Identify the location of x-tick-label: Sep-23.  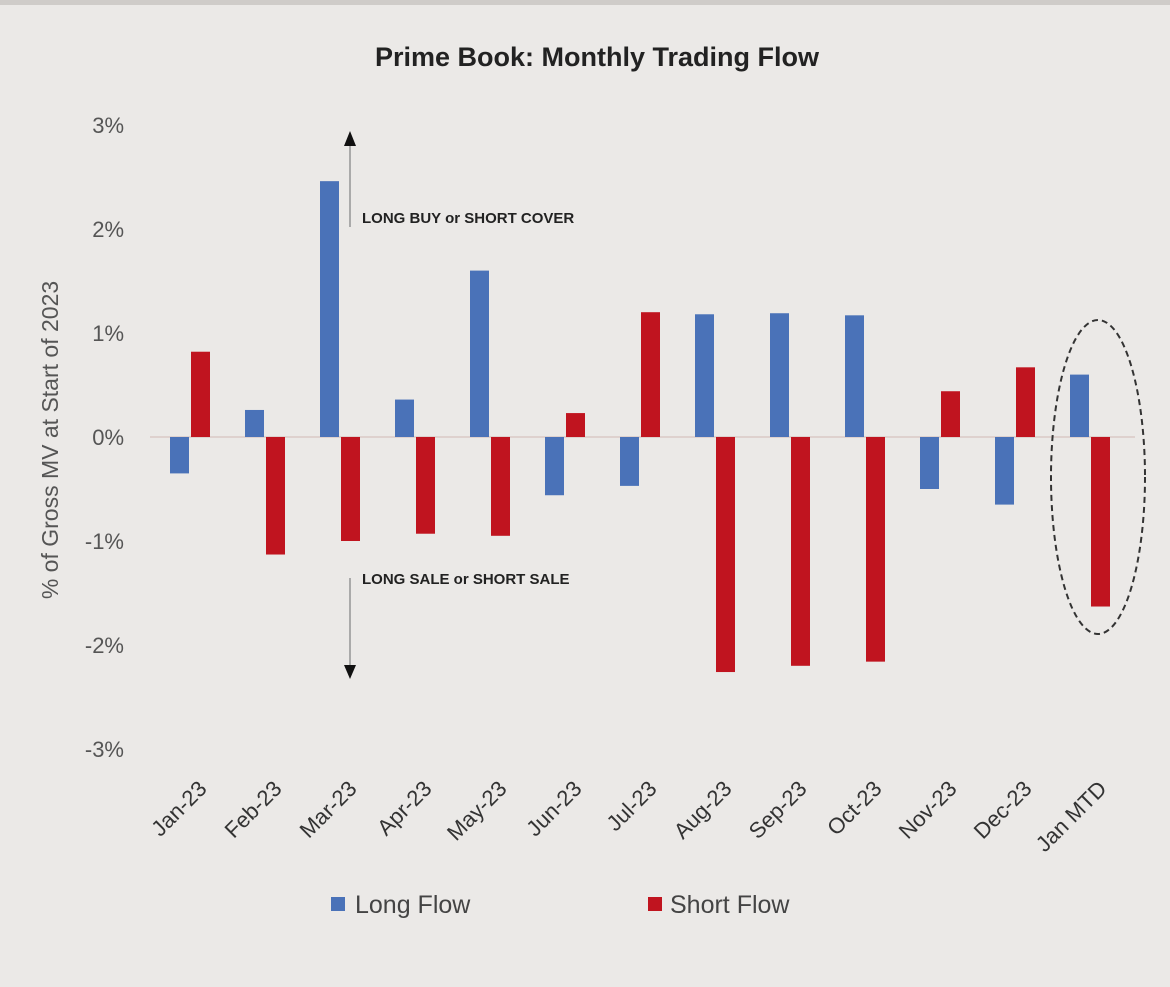
(778, 810).